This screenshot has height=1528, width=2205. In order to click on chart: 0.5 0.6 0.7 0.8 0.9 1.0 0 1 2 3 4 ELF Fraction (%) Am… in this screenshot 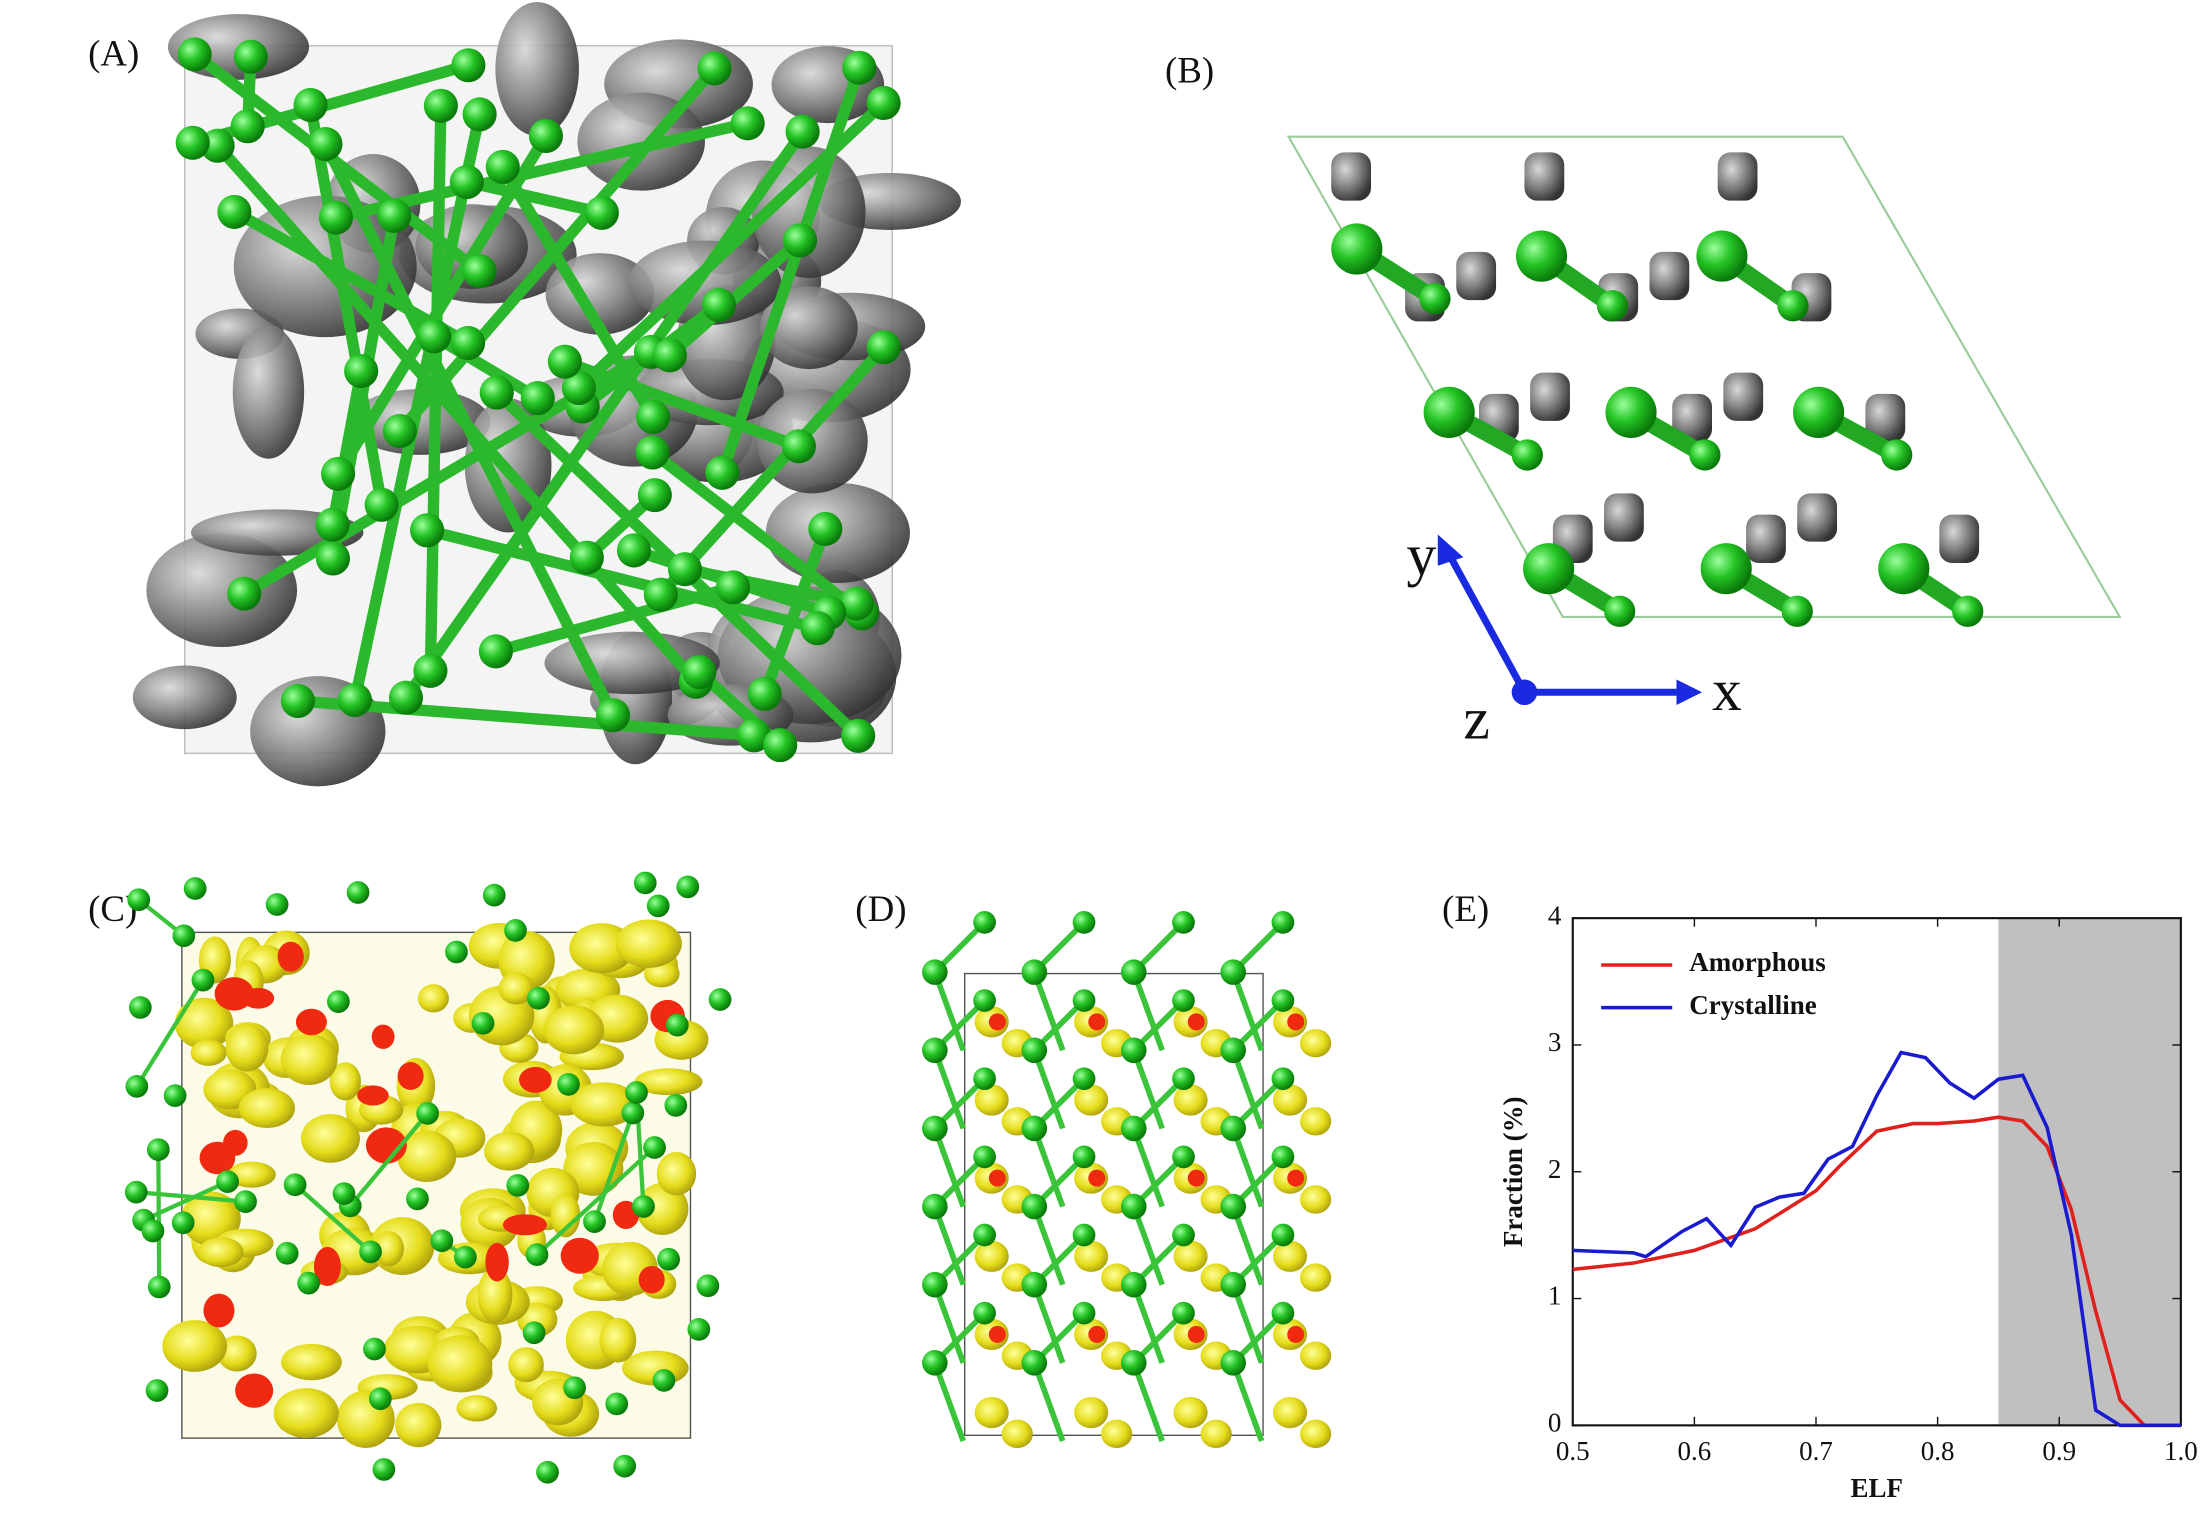, I will do `click(1848, 1201)`.